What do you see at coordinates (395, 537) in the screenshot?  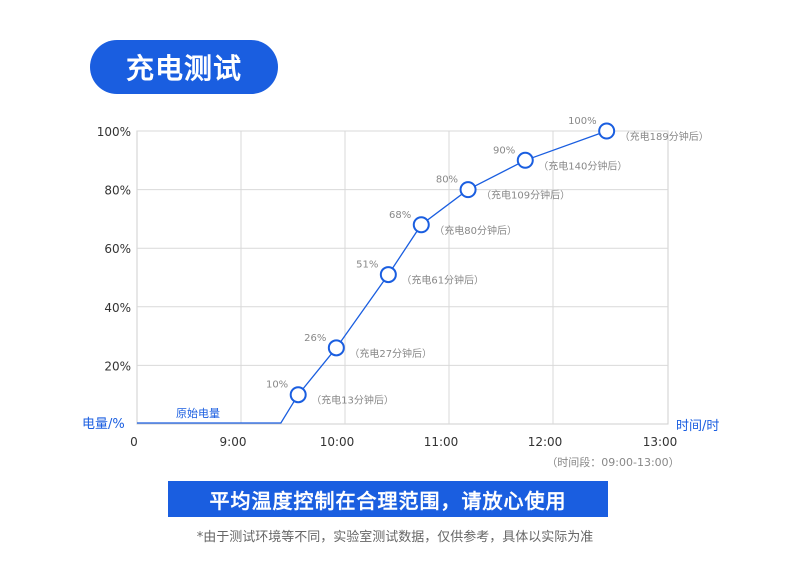 I see `footnote: *由于测试环境等不同，实验室测试数据，仅供参考，具体以实际为准` at bounding box center [395, 537].